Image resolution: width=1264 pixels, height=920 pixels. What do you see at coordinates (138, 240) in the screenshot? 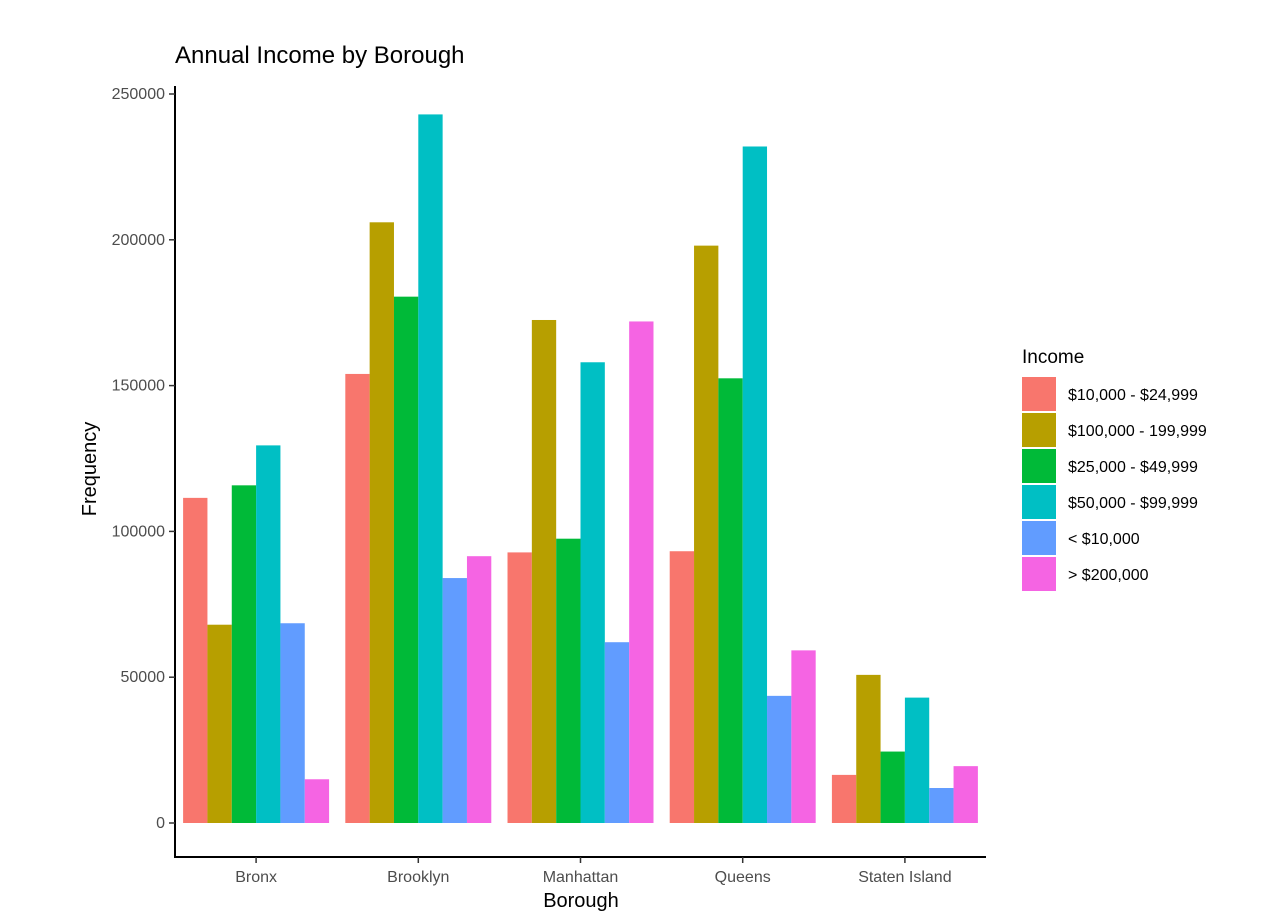
I see `y-tick-label: 200000` at bounding box center [138, 240].